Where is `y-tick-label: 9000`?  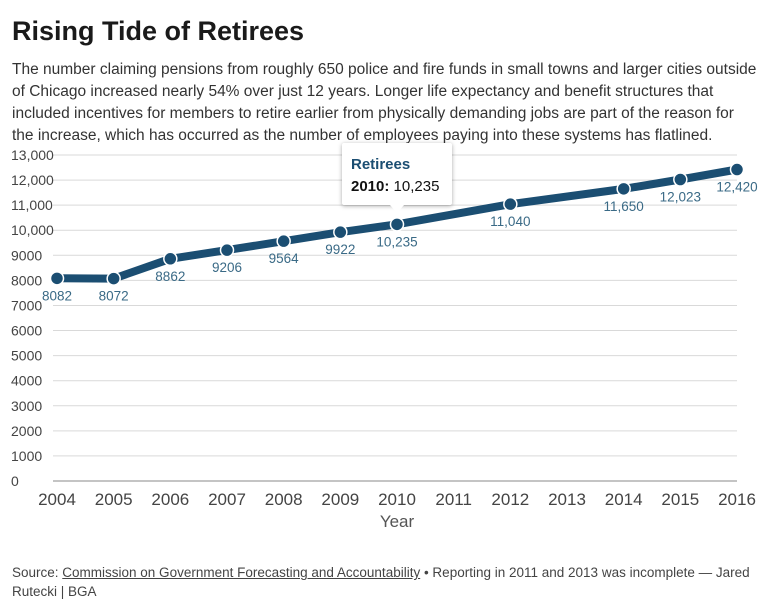 y-tick-label: 9000 is located at coordinates (26, 255).